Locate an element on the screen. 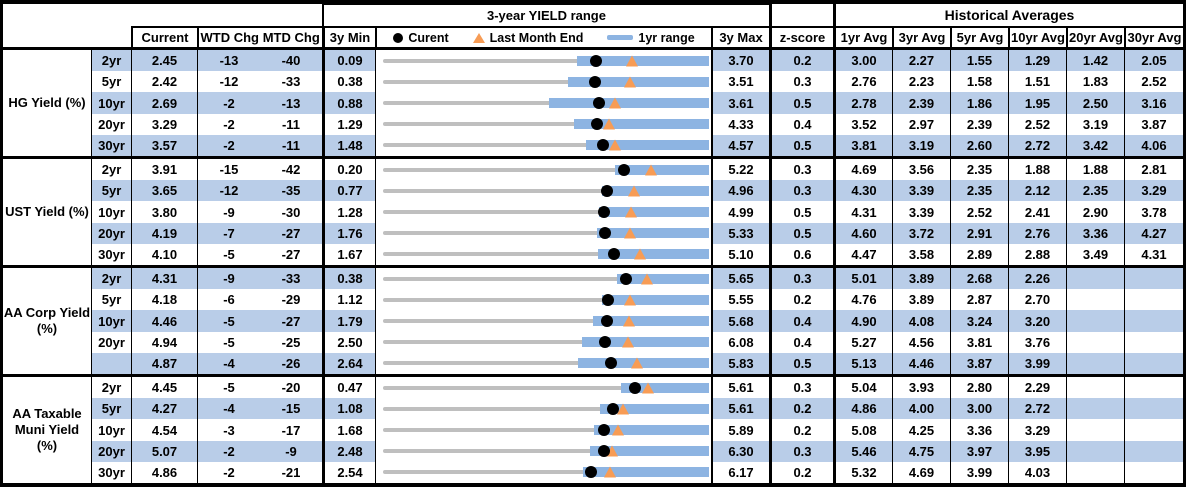  3yr-avg-cell: 3.56 is located at coordinates (921, 170).